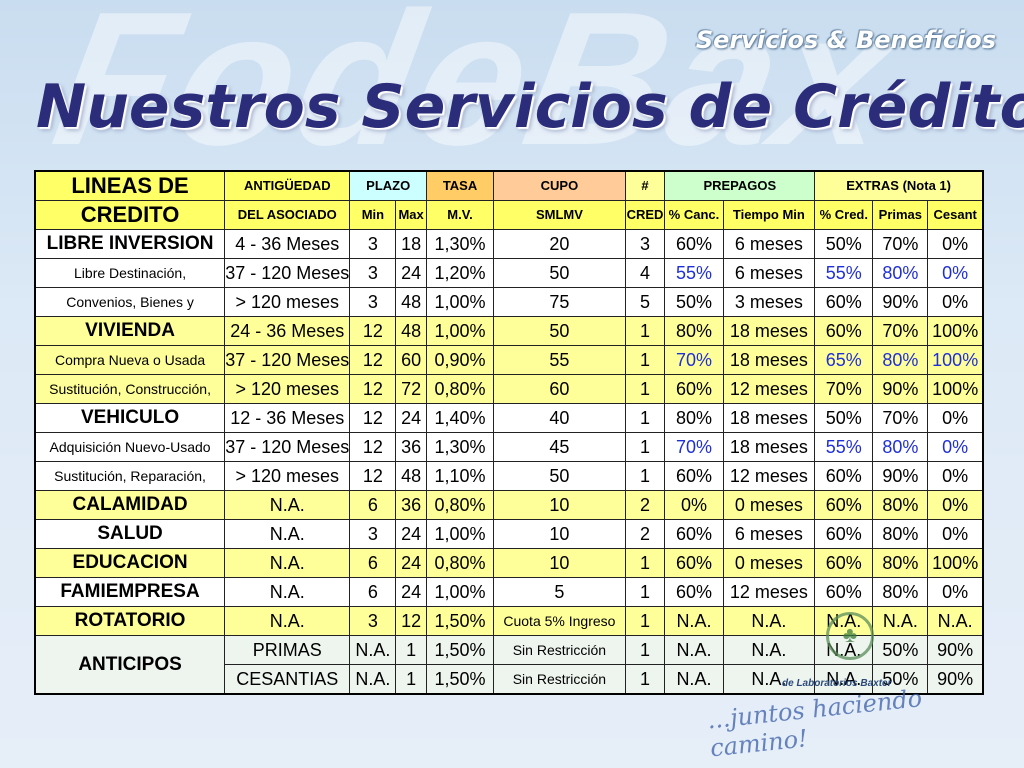 This screenshot has width=1024, height=768. Describe the element at coordinates (645, 273) in the screenshot. I see `cell-num: 4` at that location.